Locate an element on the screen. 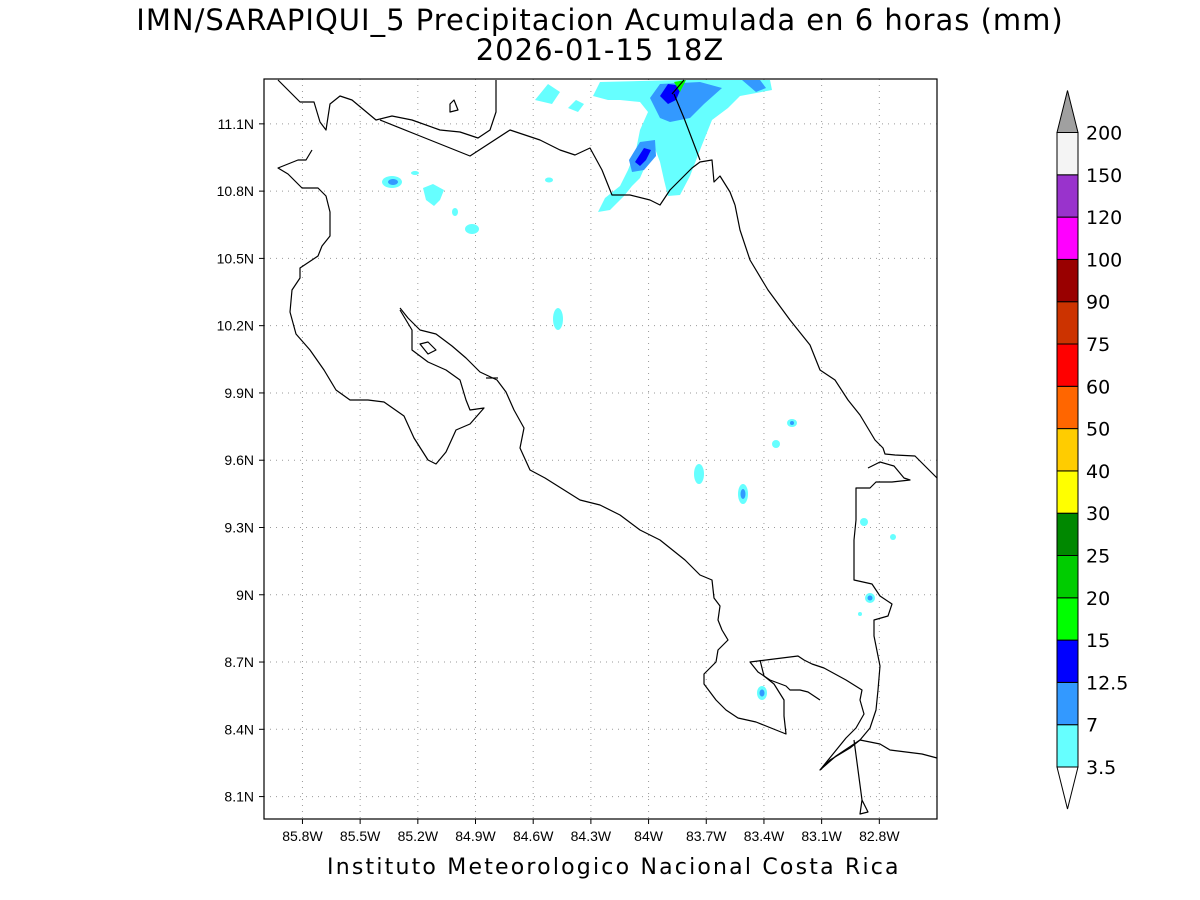  x-tick-label: 85.2W is located at coordinates (418, 836).